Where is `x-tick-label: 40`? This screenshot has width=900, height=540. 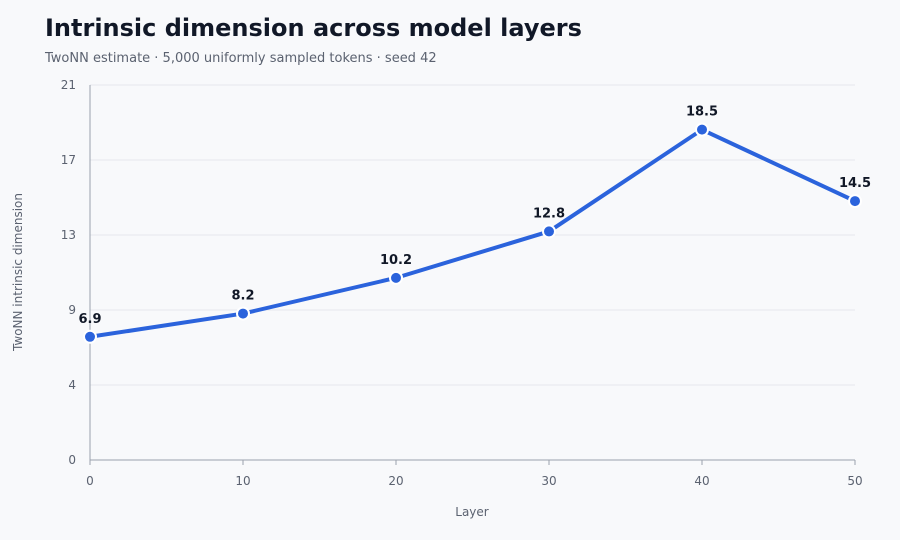
x-tick-label: 40 is located at coordinates (701, 481).